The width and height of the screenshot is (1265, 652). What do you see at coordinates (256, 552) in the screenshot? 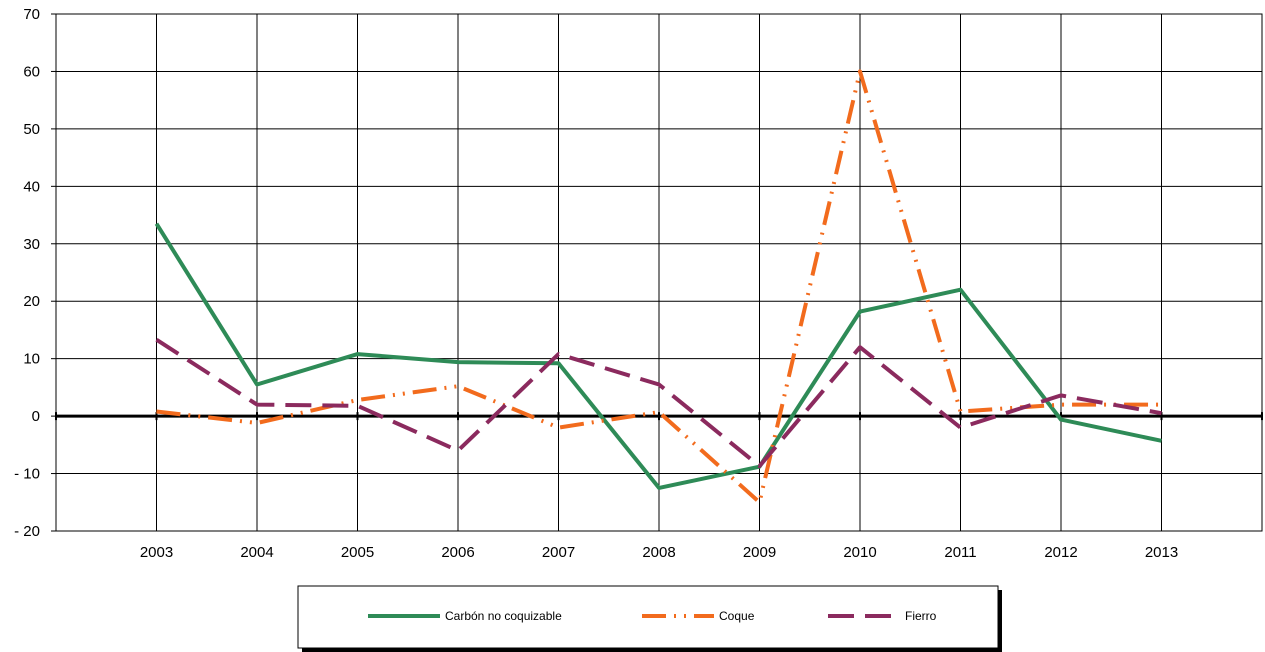
I see `x-tick-label: 2004` at bounding box center [256, 552].